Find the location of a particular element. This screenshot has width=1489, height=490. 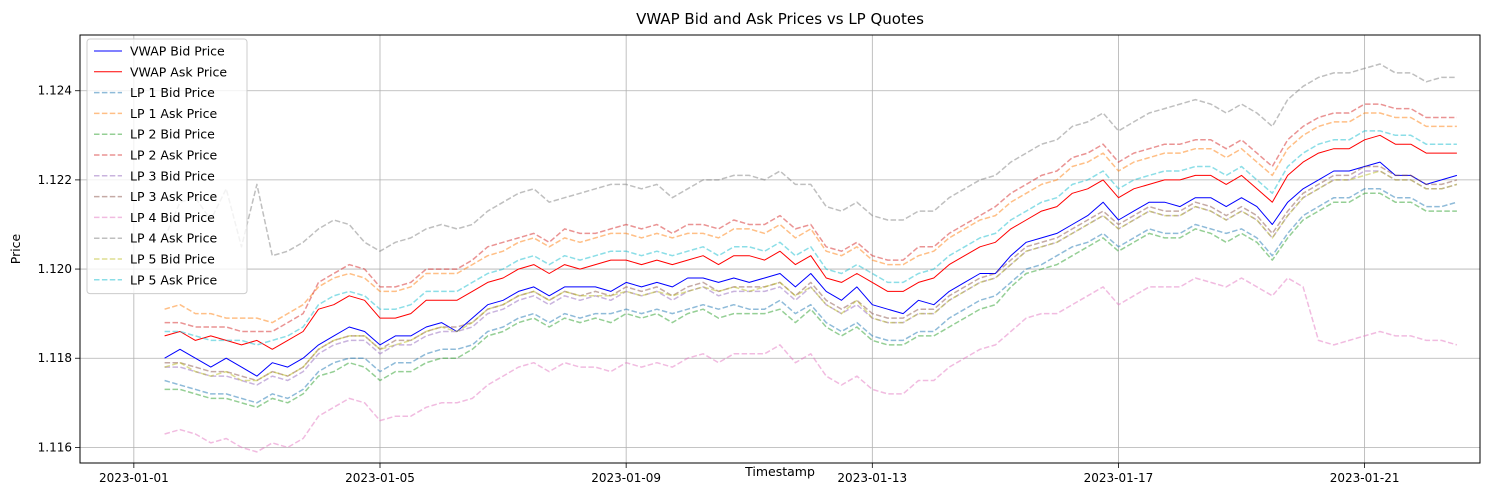

x-tick-label: 2023-01-05 is located at coordinates (380, 478).